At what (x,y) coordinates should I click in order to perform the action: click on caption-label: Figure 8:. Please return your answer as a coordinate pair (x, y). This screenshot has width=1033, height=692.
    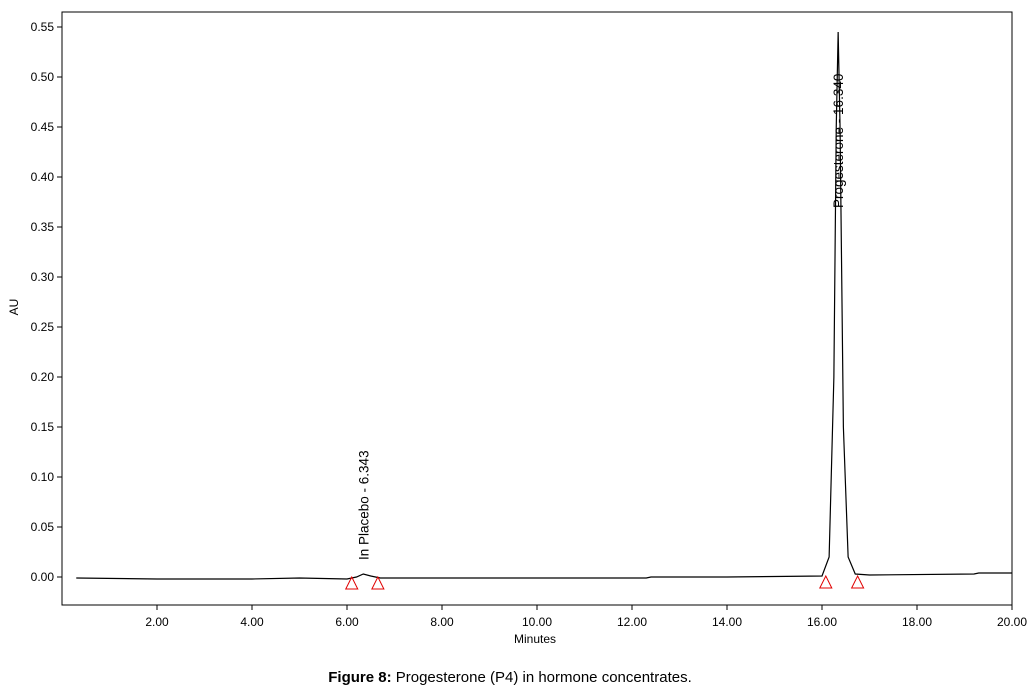
    Looking at the image, I should click on (359, 677).